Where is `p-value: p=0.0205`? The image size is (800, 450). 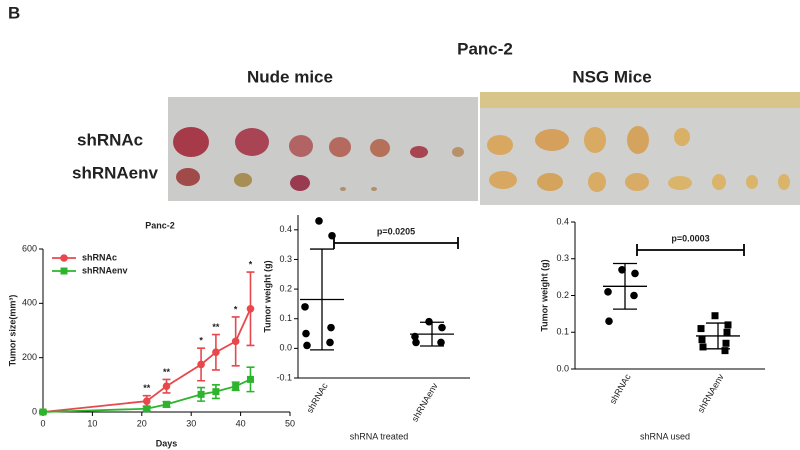
p-value: p=0.0205 is located at coordinates (396, 231).